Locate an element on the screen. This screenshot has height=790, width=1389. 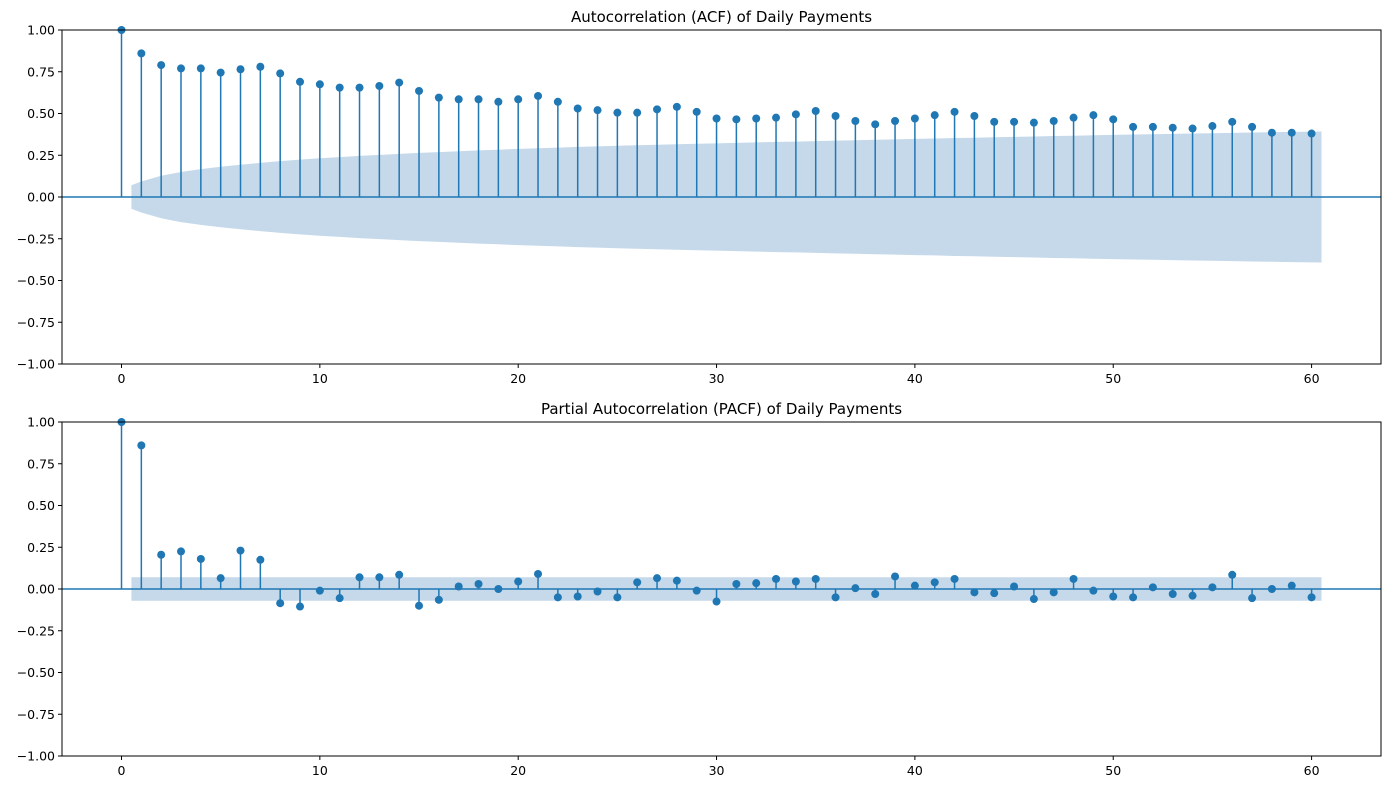
pacf-xtick-label: 50 is located at coordinates (1113, 770).